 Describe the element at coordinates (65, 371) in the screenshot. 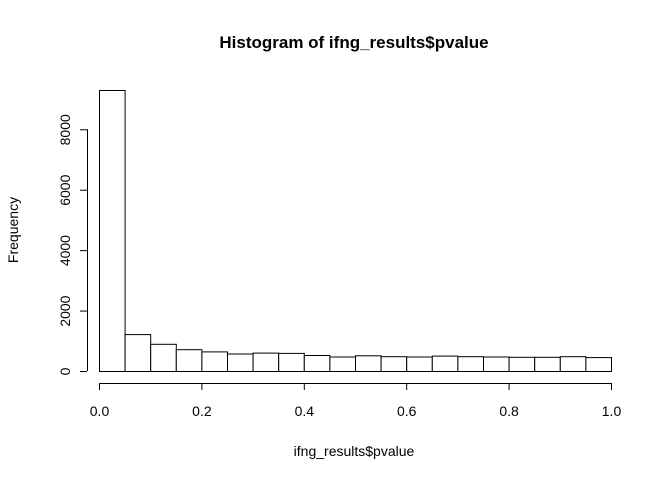

I see `y-tick-label: 0` at that location.